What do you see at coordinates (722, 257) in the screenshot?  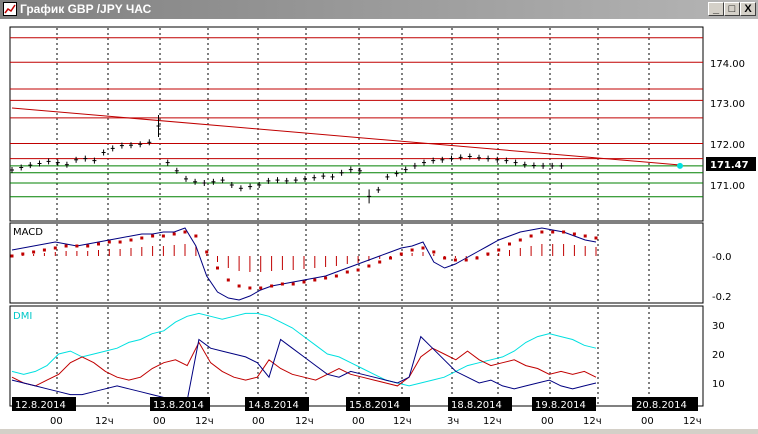 I see `macd-tick-0: -0.0` at bounding box center [722, 257].